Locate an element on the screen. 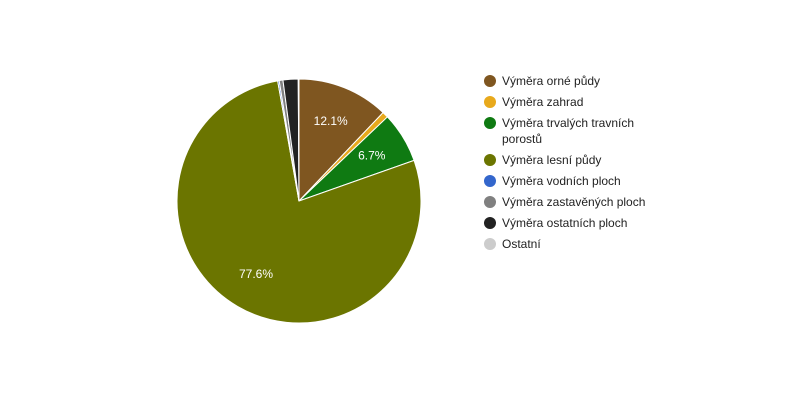  legend-item: Výměra zastavěných ploch is located at coordinates (579, 202).